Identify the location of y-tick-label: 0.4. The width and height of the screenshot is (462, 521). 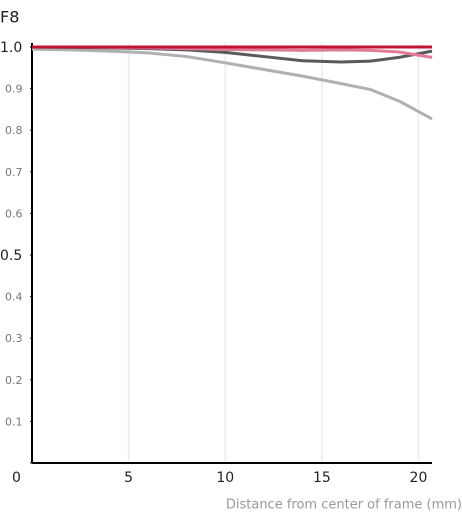
(14, 297).